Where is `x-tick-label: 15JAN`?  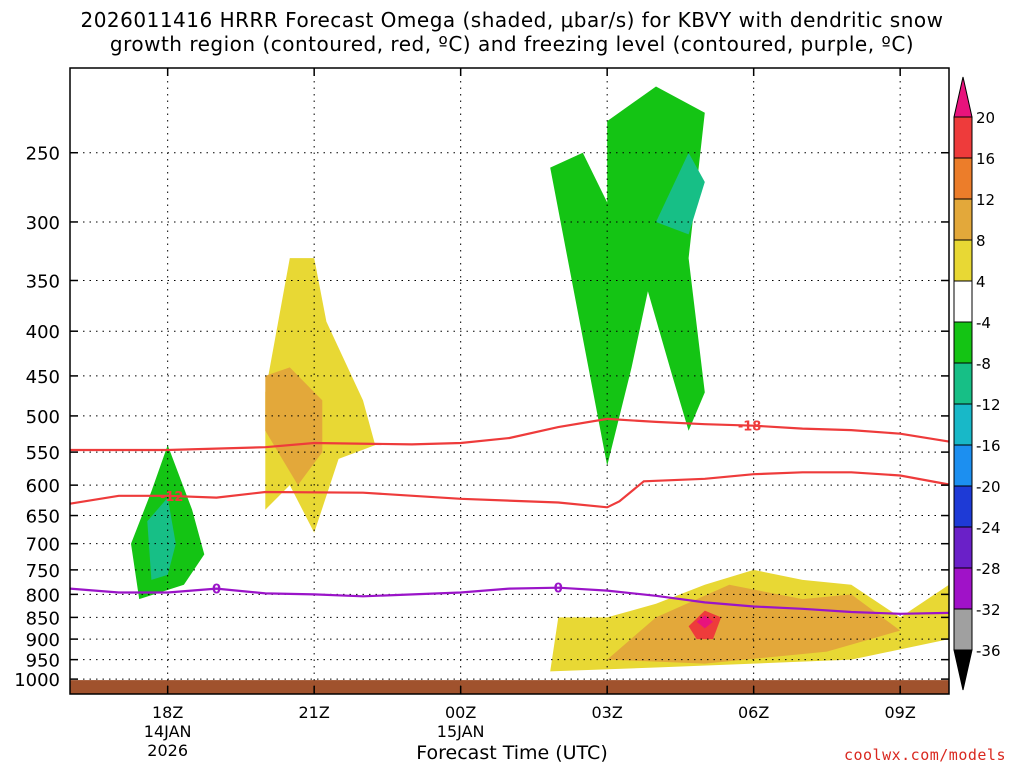 x-tick-label: 15JAN is located at coordinates (461, 731).